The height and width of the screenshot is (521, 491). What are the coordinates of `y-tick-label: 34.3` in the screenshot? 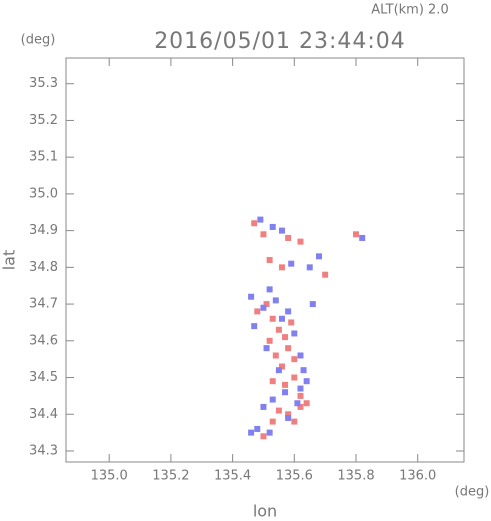 It's located at (43, 450).